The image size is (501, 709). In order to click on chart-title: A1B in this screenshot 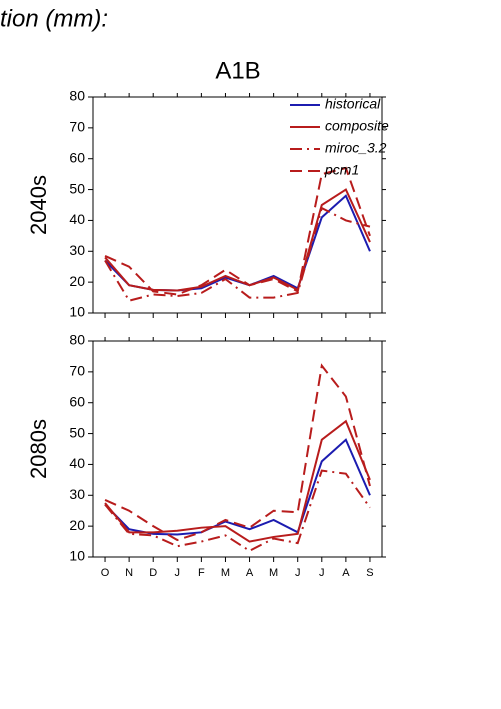, I will do `click(237, 70)`.